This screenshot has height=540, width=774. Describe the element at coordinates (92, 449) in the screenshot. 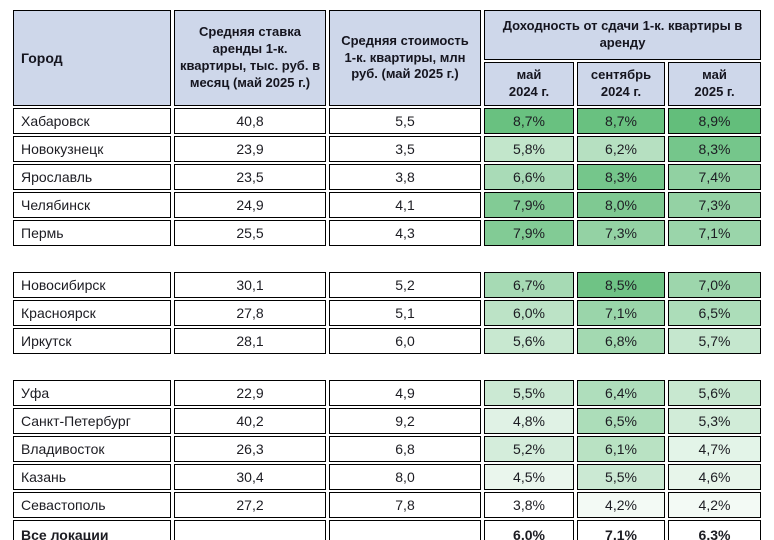

I see `city-cell: Владивосток` at that location.